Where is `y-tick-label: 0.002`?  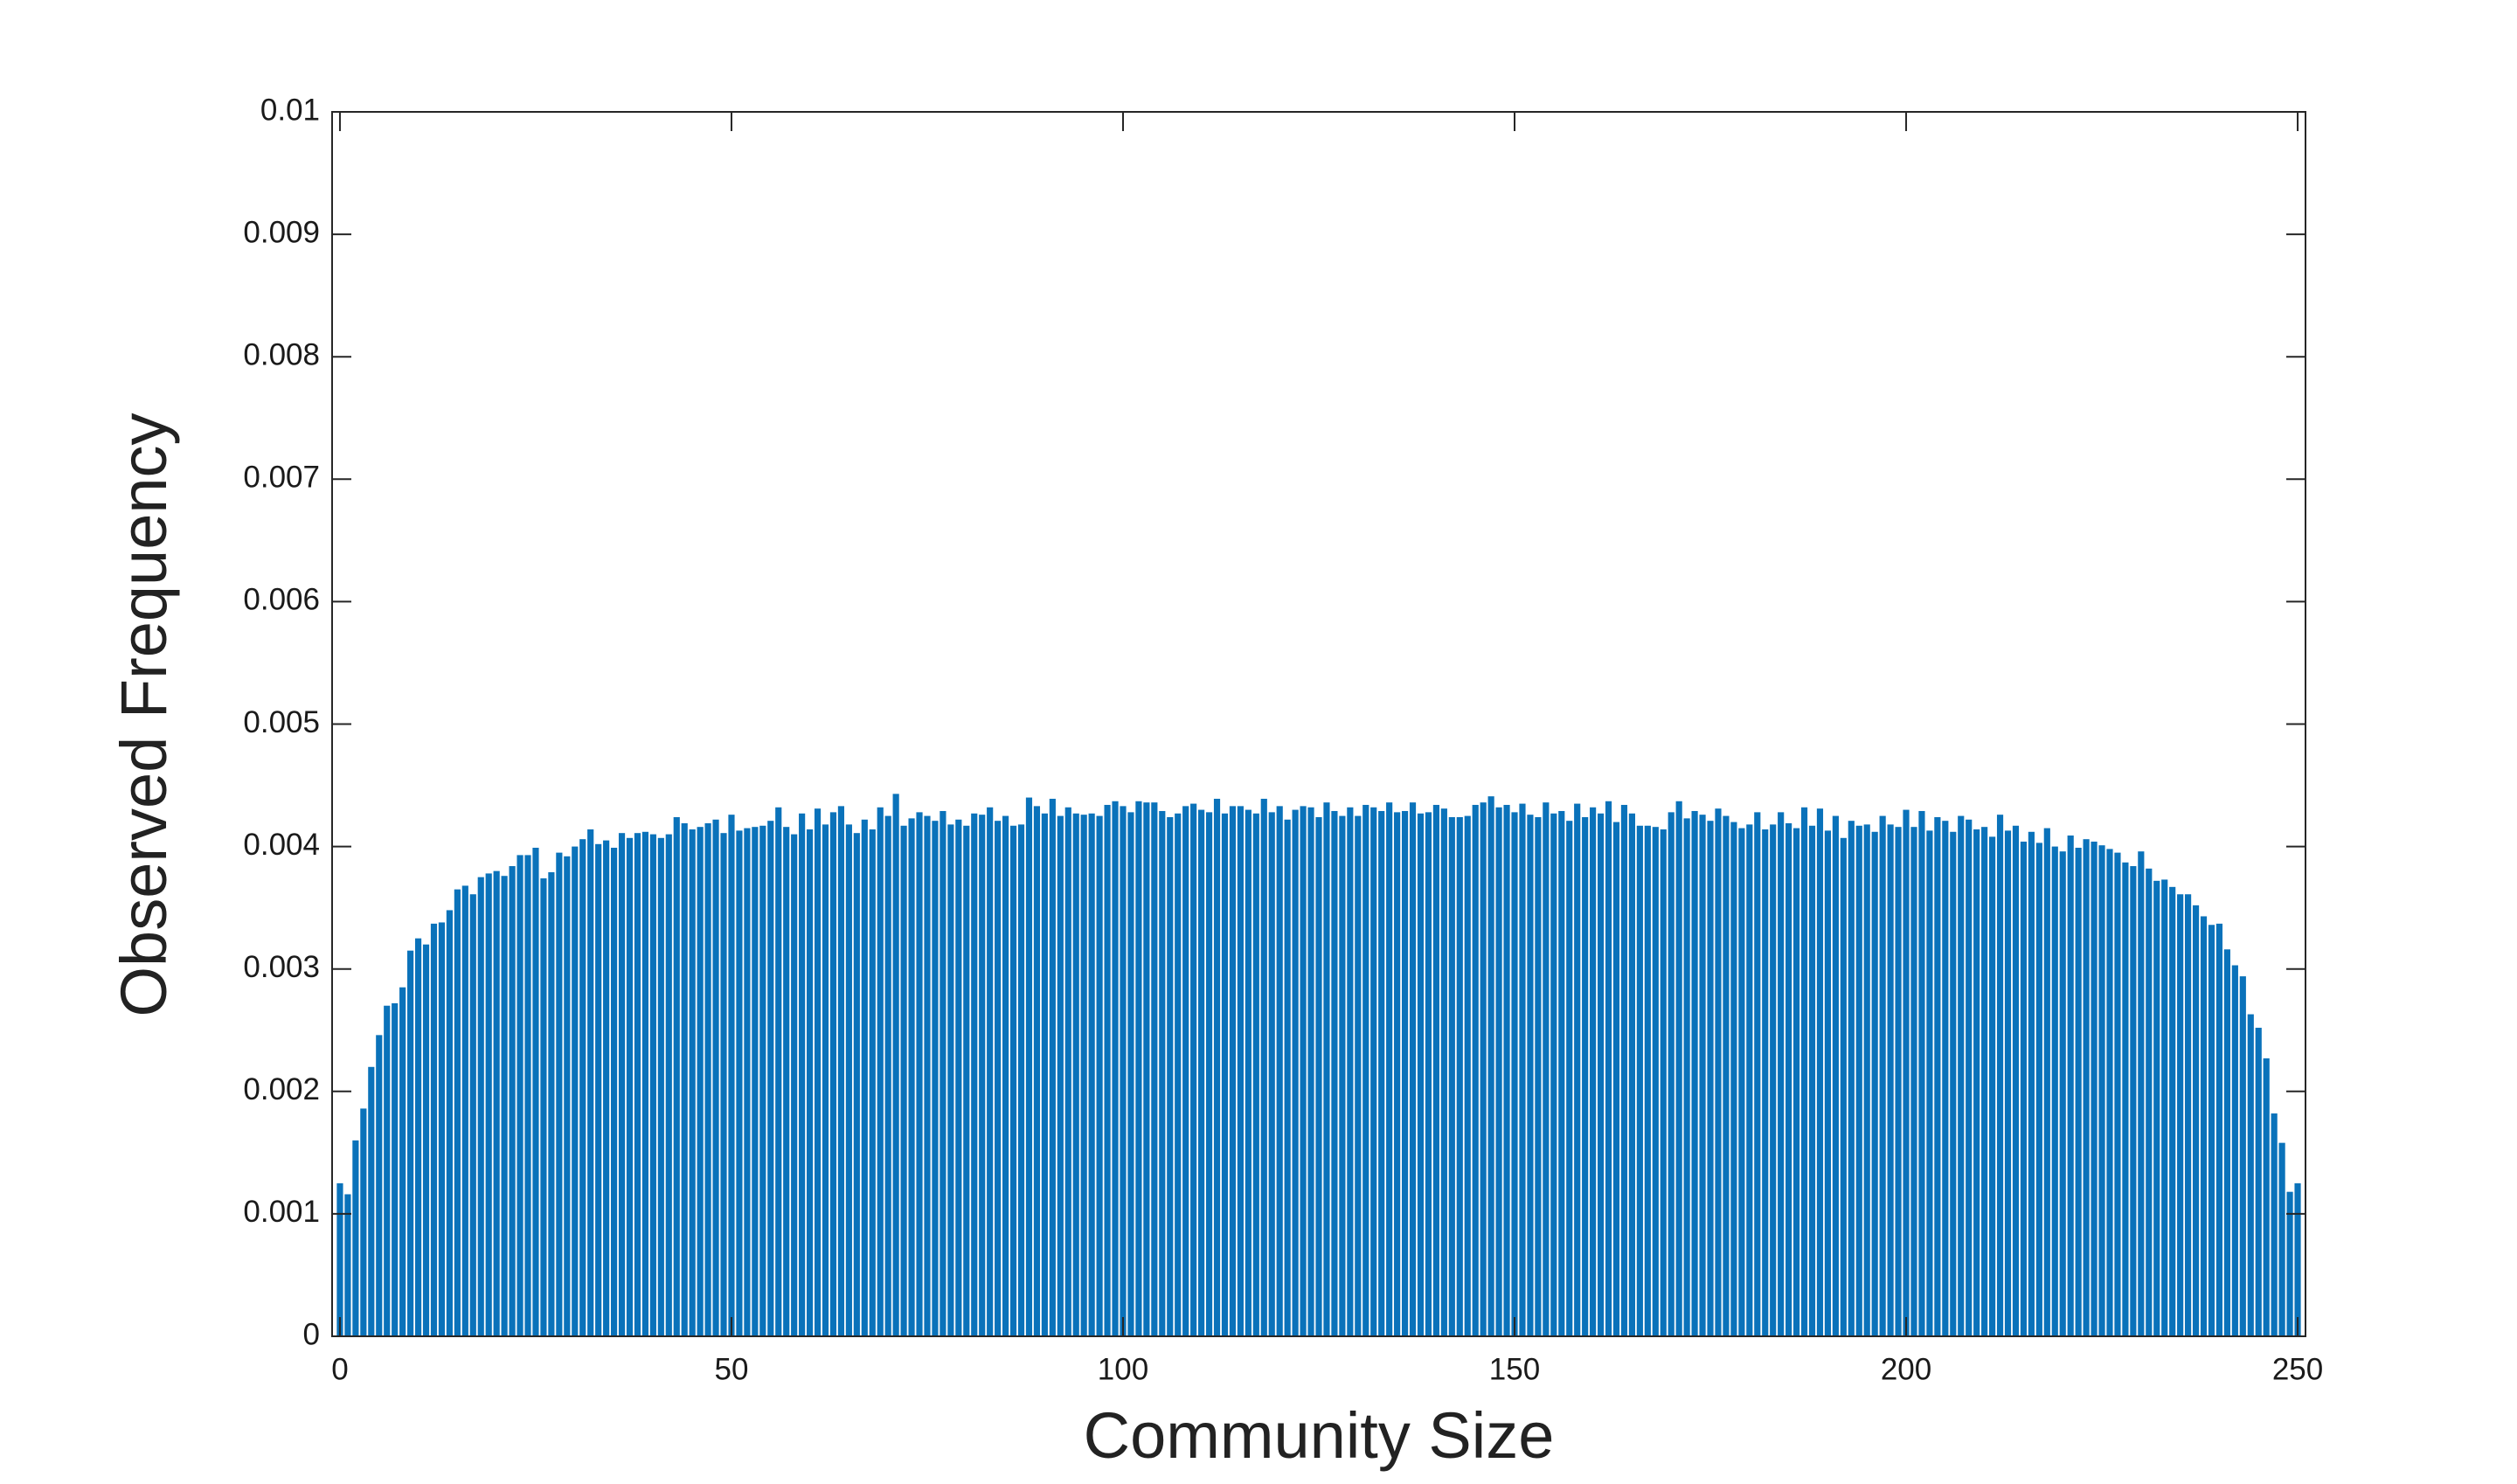
y-tick-label: 0.002 is located at coordinates (281, 1089).